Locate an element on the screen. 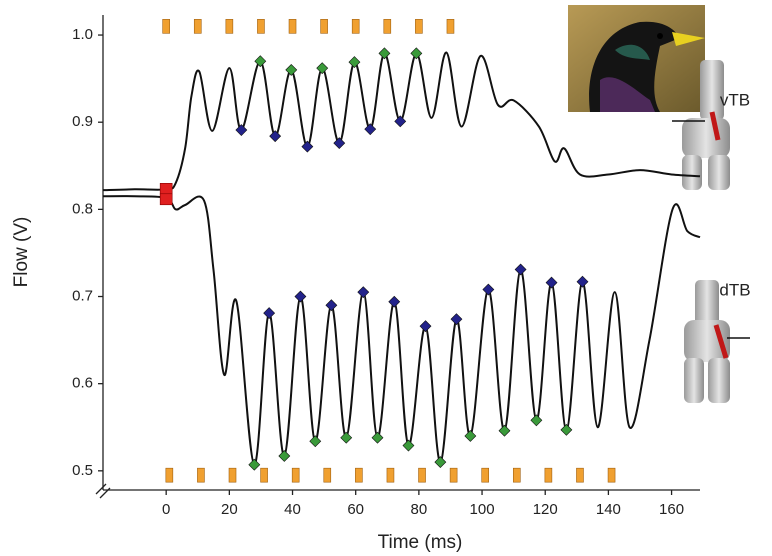  x-tick-label: 20 is located at coordinates (229, 509).